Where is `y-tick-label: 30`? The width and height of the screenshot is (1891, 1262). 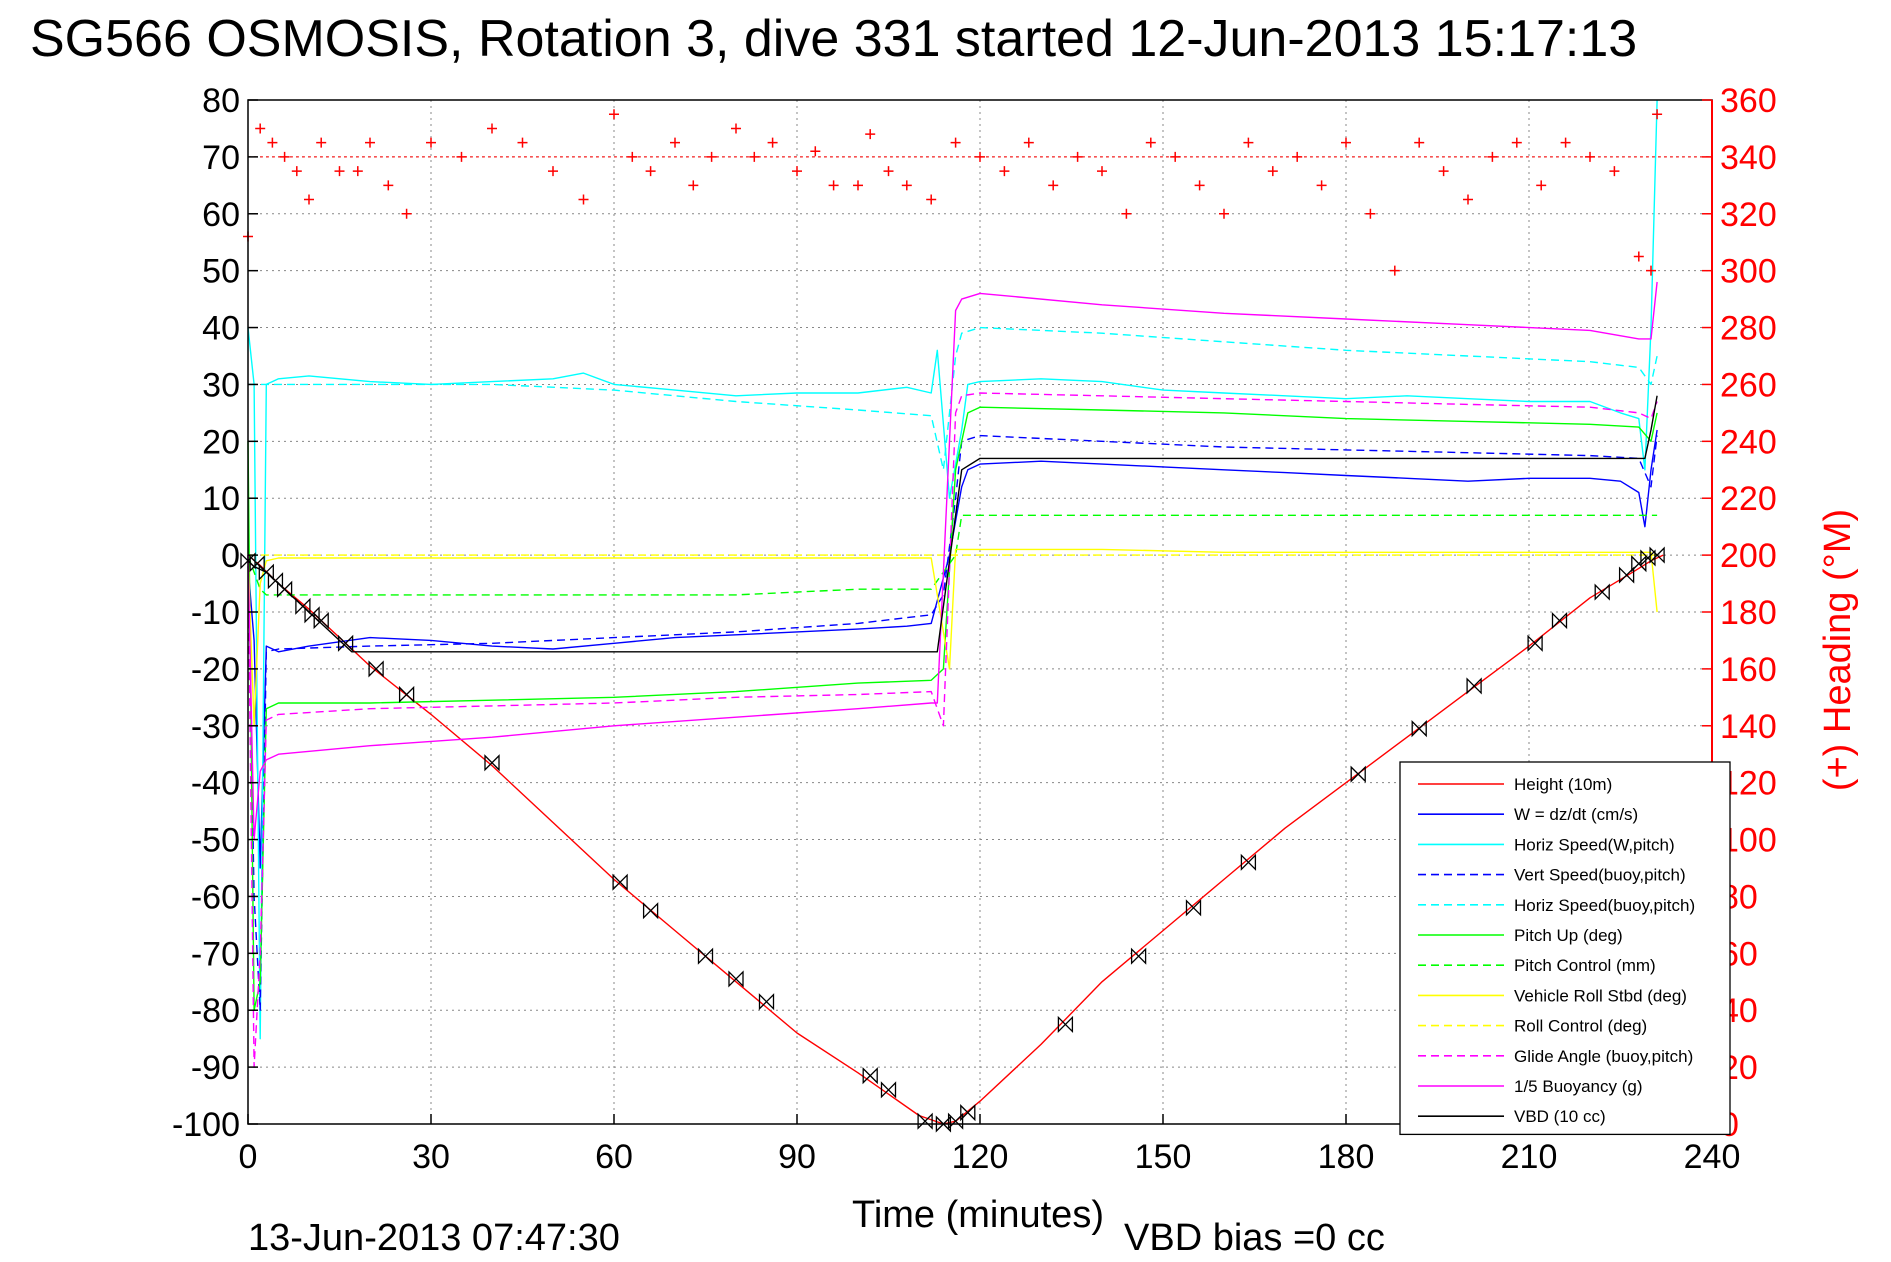
y-tick-label: 30 is located at coordinates (221, 385).